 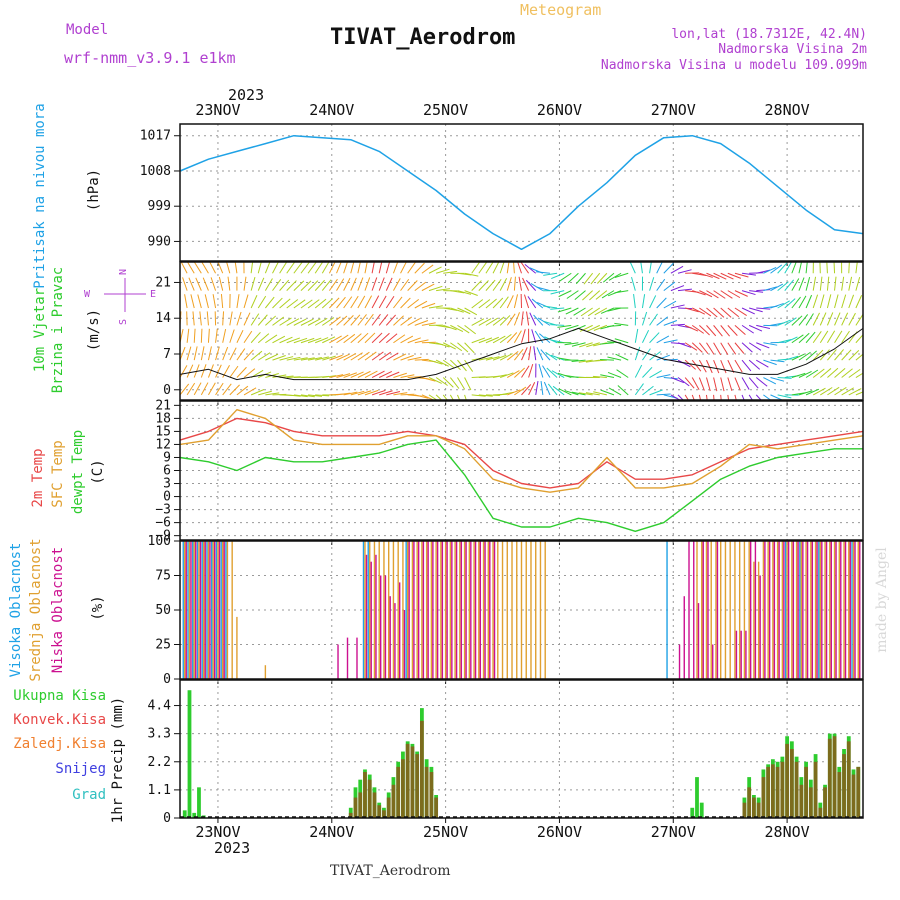 I want to click on wind-ylabel-line1: 10m Vjetar, so click(x=40, y=330).